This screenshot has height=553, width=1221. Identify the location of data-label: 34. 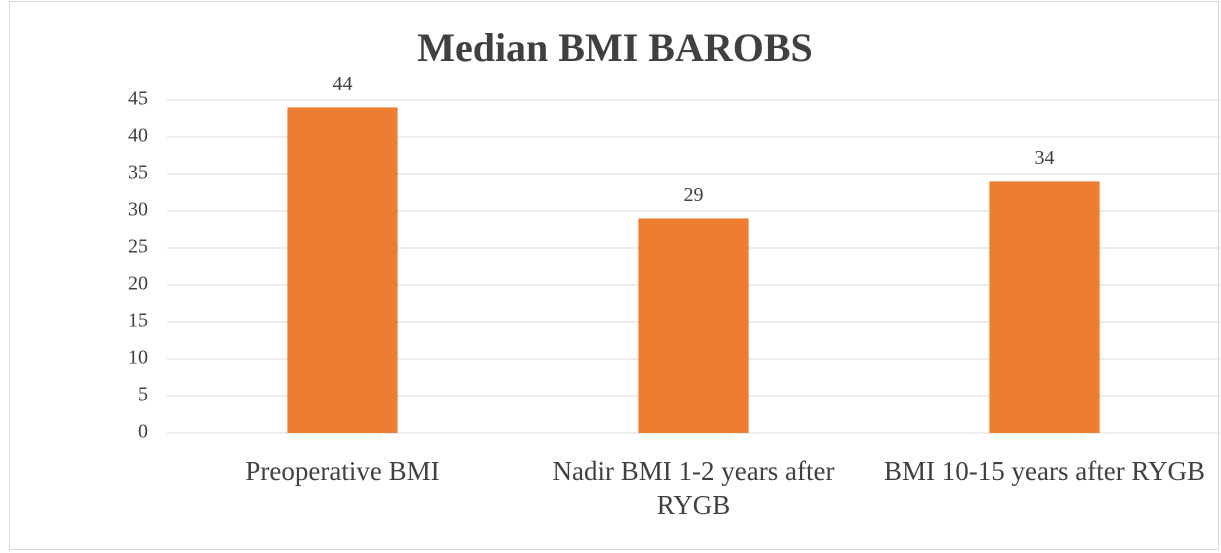
(1045, 158).